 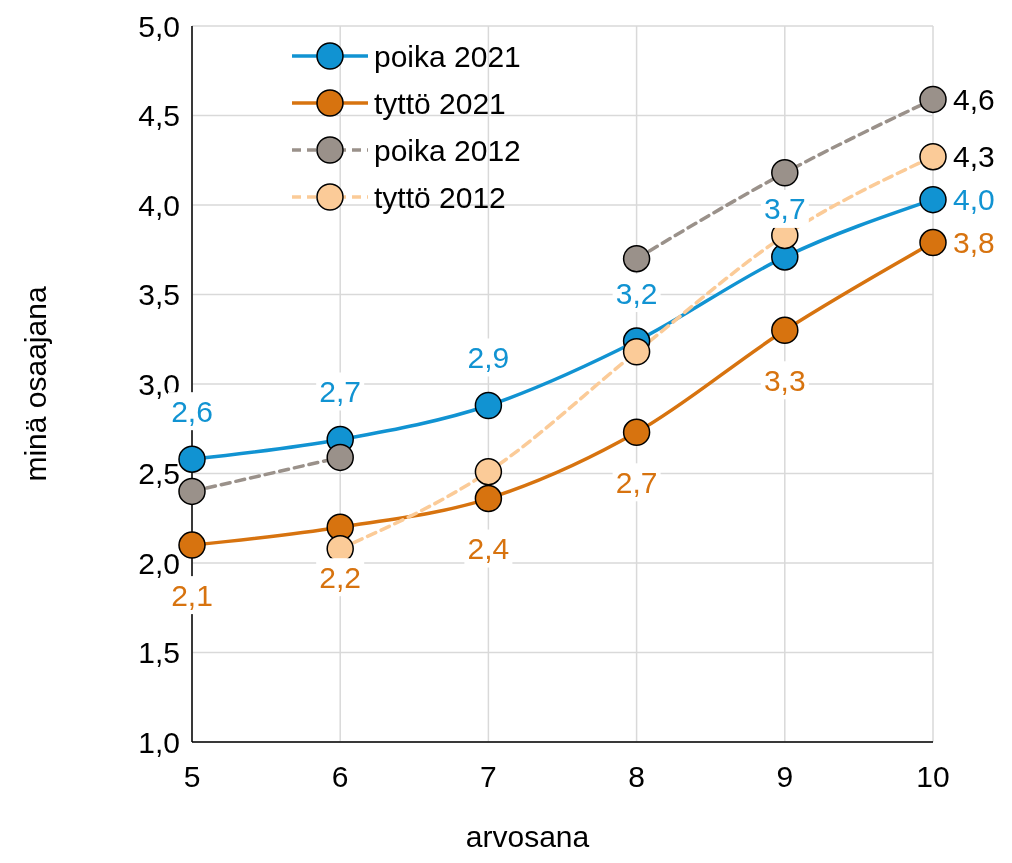 What do you see at coordinates (159, 652) in the screenshot?
I see `y-tick-label: 1,5` at bounding box center [159, 652].